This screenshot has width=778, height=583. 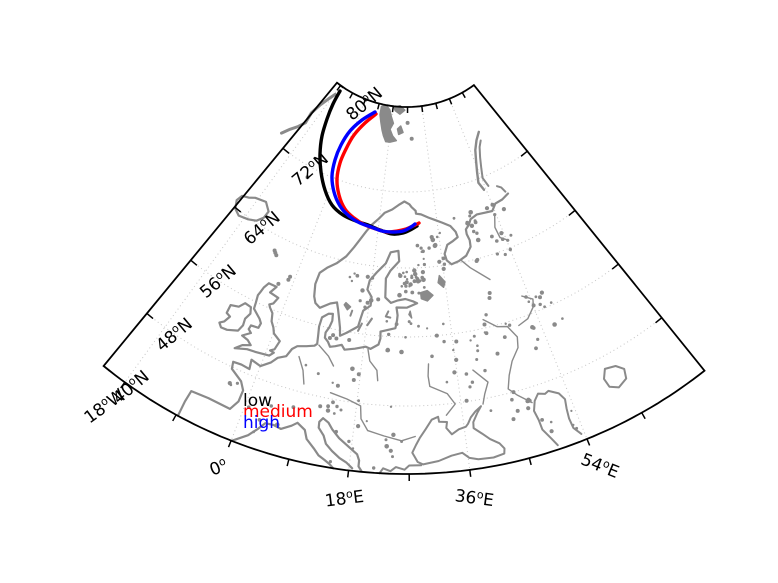 What do you see at coordinates (659, 320) in the screenshot?
I see `right-edge-tick-48N` at bounding box center [659, 320].